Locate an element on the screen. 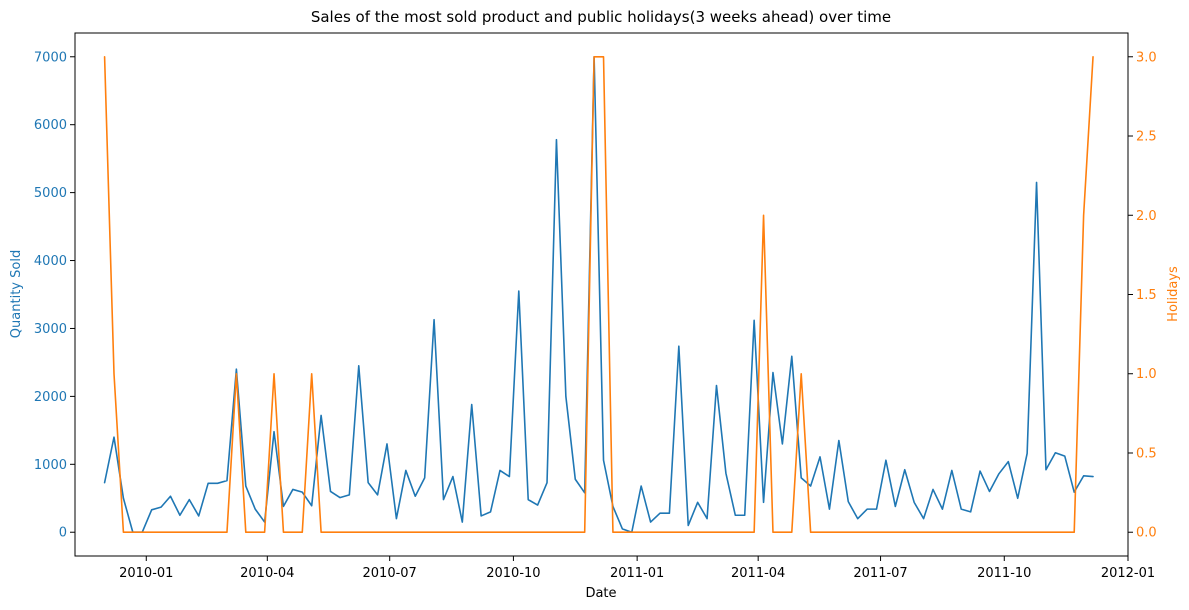 This screenshot has width=1189, height=610. x-tick-label: 2012-01 is located at coordinates (1128, 573).